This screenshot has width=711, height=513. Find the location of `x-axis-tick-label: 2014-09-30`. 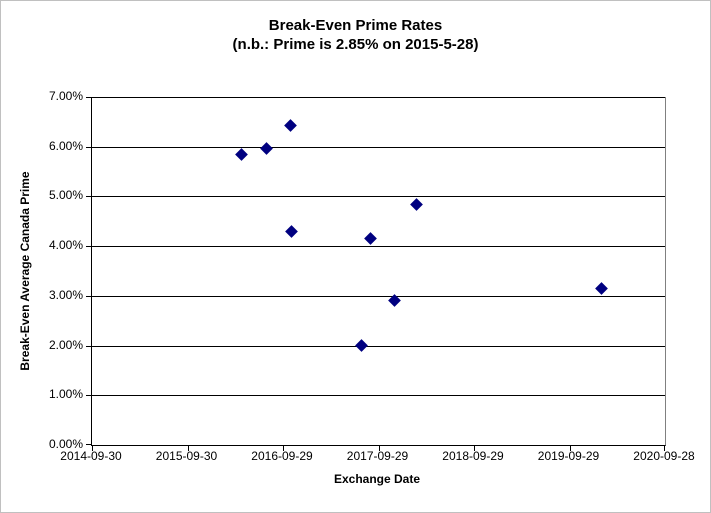

x-axis-tick-label: 2014-09-30 is located at coordinates (91, 456).